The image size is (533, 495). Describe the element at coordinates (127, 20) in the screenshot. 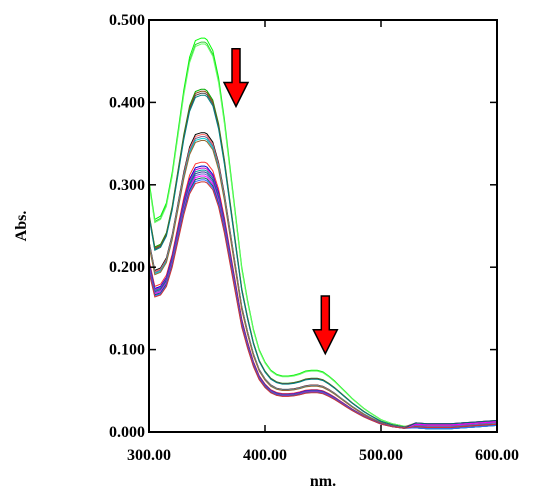

I see `y-tick-label: 0.500` at that location.